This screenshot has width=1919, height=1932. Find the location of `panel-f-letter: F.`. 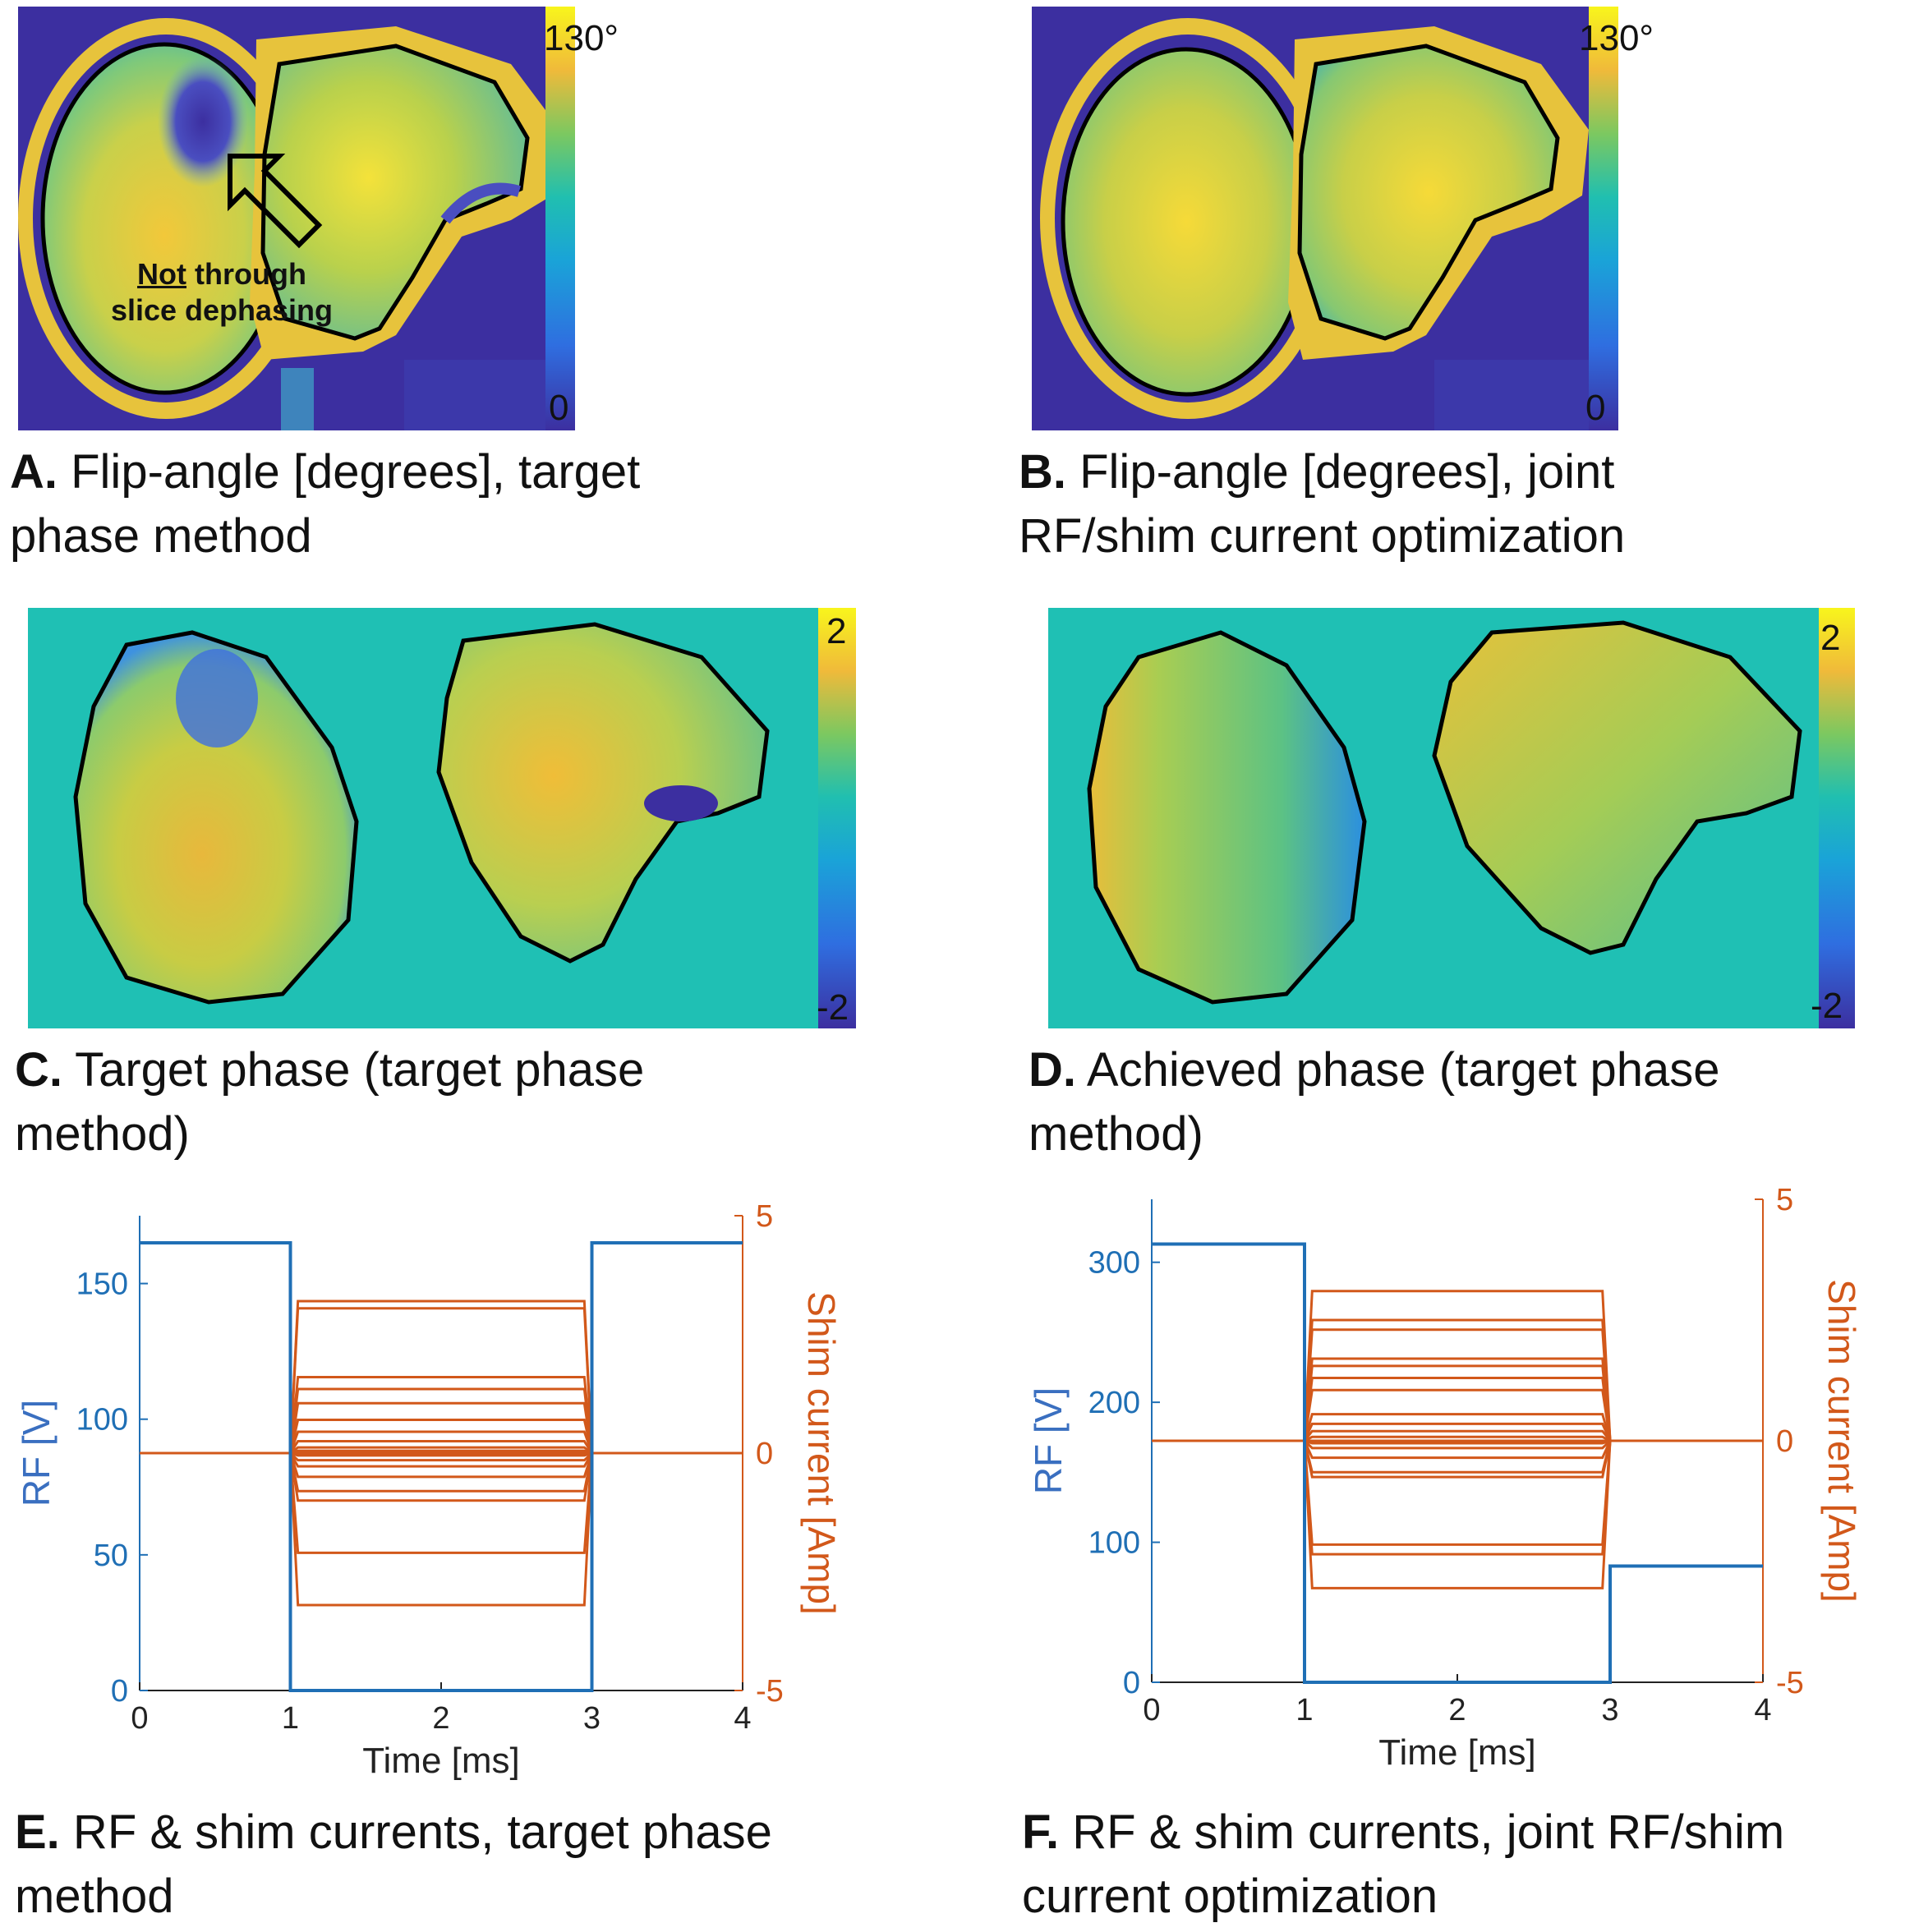

panel-f-letter: F. is located at coordinates (1041, 1832).